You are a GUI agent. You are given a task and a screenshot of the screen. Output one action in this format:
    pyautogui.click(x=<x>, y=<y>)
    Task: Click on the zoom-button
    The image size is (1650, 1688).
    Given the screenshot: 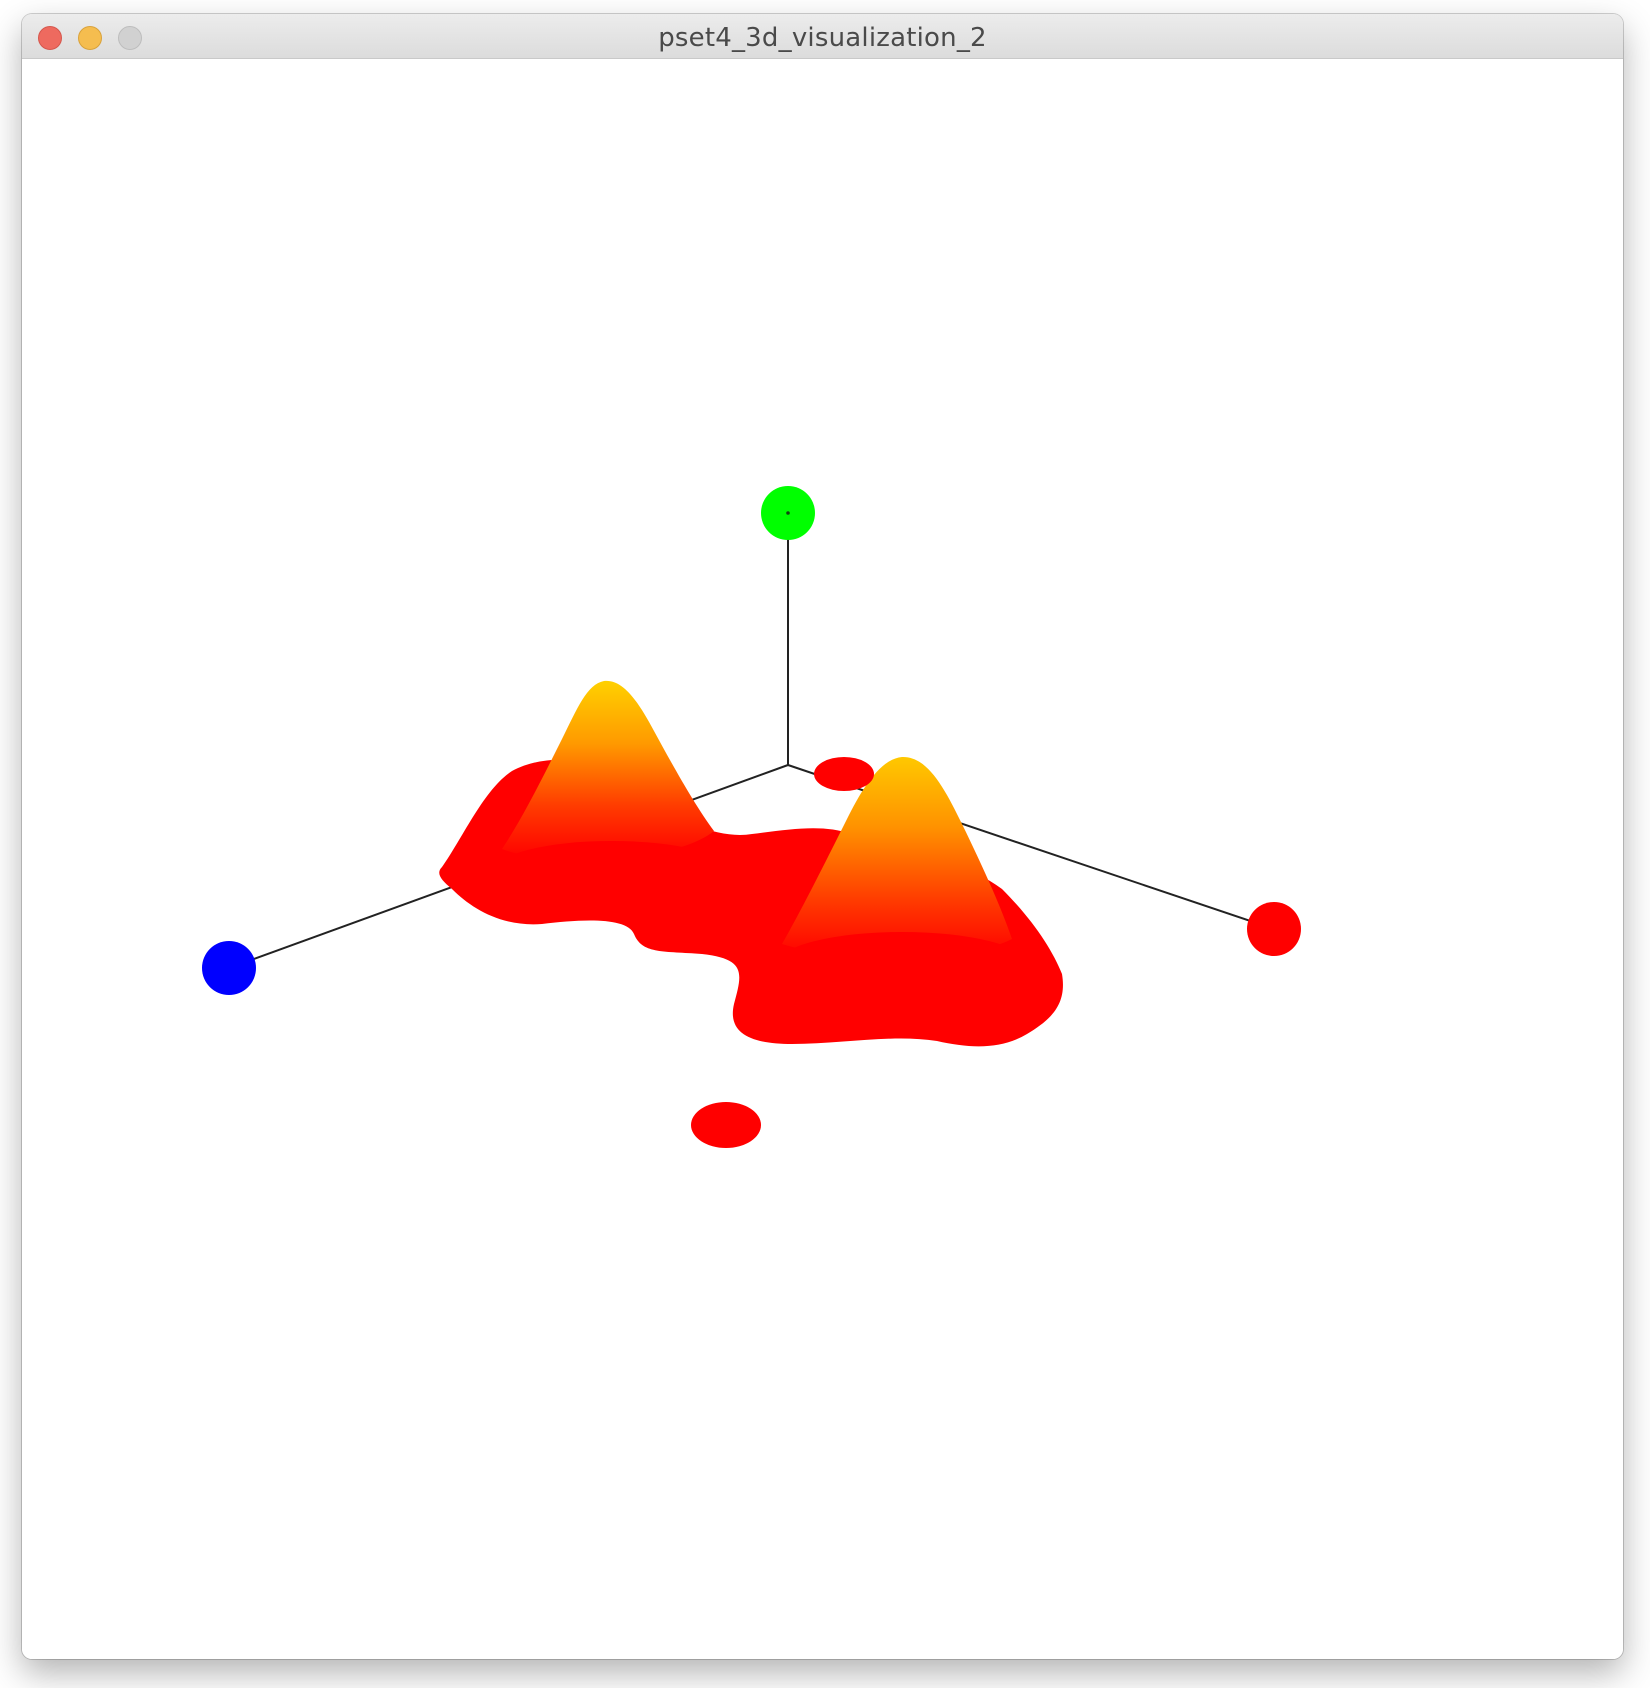 What is the action you would take?
    pyautogui.click(x=130, y=38)
    